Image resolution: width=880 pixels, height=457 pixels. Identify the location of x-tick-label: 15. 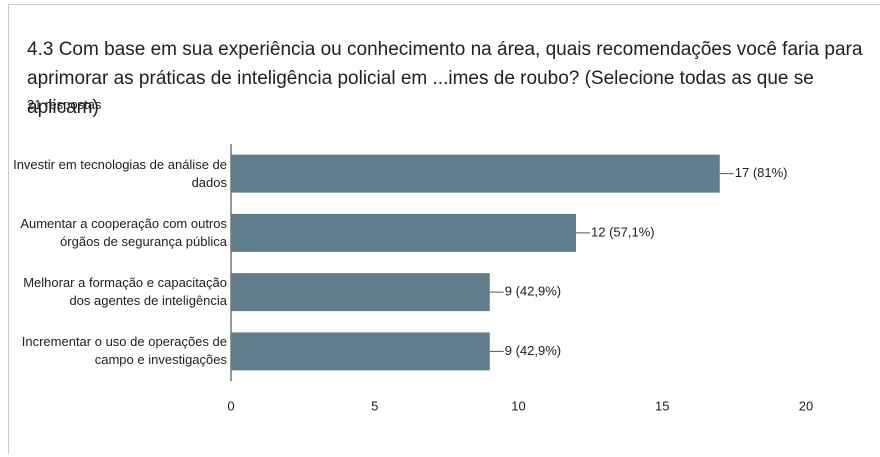
(662, 405).